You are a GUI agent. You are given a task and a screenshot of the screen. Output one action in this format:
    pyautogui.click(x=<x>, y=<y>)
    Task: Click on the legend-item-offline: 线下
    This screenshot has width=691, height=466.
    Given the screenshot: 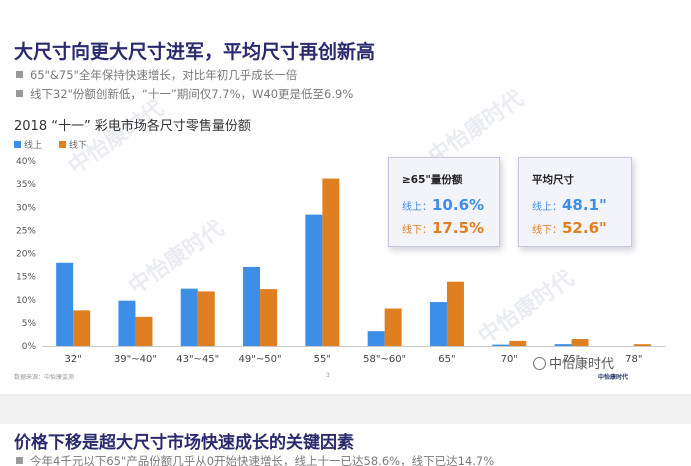 What is the action you would take?
    pyautogui.click(x=72, y=146)
    